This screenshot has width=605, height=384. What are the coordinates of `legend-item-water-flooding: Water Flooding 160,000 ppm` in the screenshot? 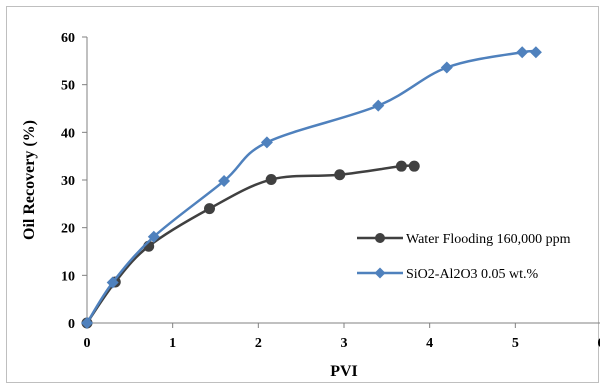 It's located at (464, 239).